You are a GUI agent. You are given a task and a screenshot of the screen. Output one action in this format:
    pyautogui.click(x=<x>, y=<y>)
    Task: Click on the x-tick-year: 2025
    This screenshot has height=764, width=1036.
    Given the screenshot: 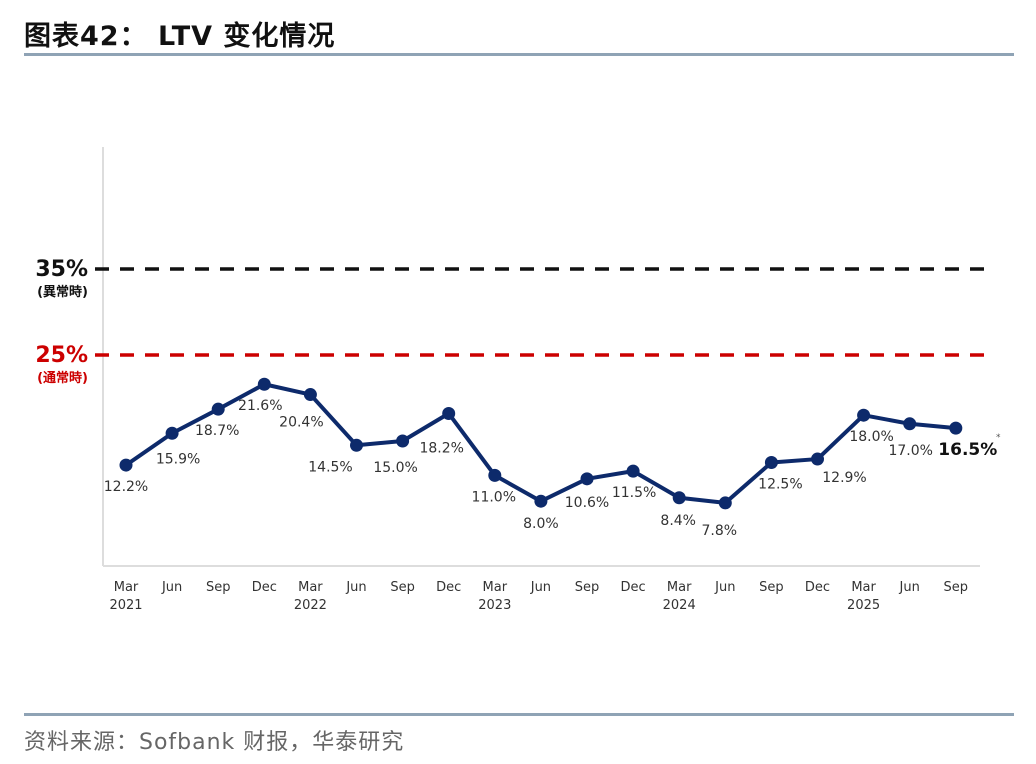 What is the action you would take?
    pyautogui.click(x=863, y=605)
    